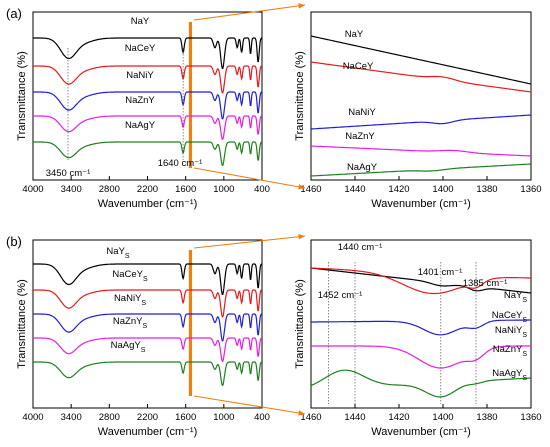 The width and height of the screenshot is (550, 447). Describe the element at coordinates (68, 173) in the screenshot. I see `annotation: 3450 cm⁻¹` at that location.